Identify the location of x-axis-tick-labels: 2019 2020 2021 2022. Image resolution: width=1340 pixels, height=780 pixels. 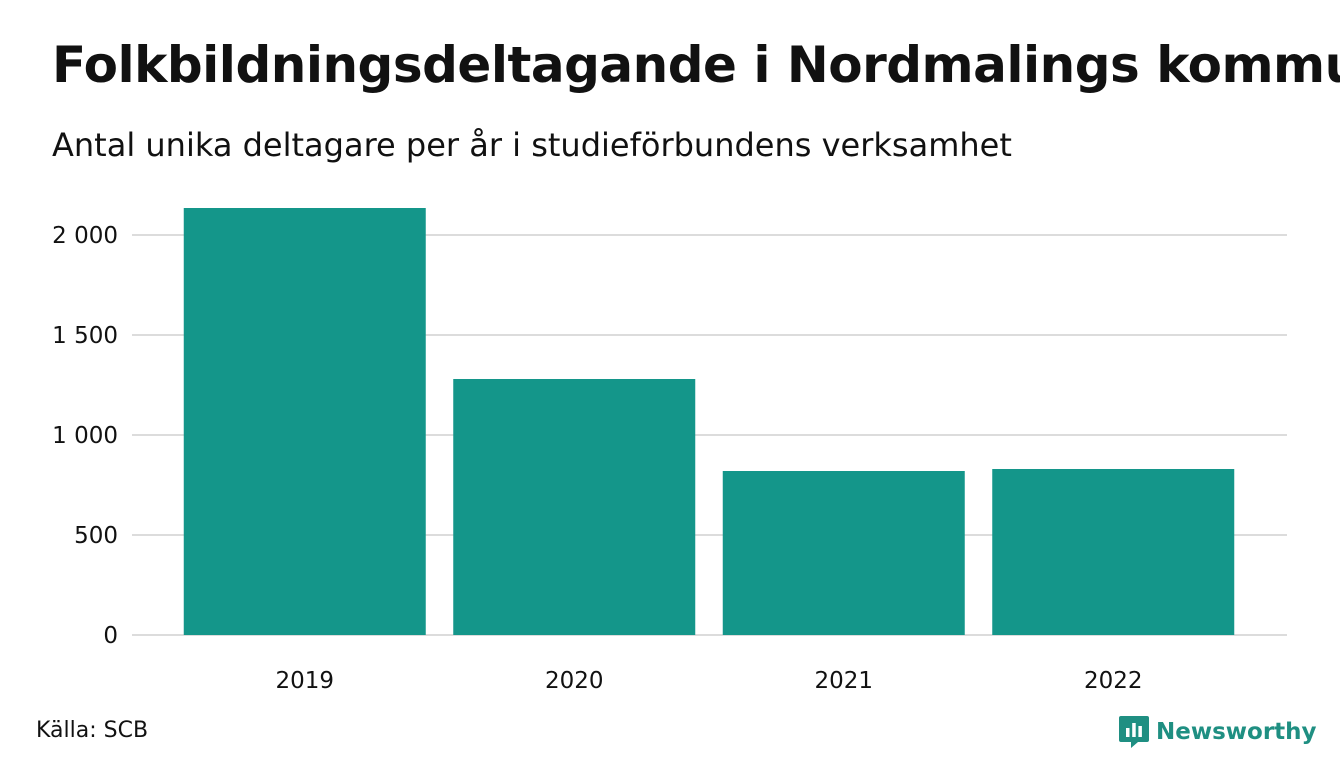
(708, 681).